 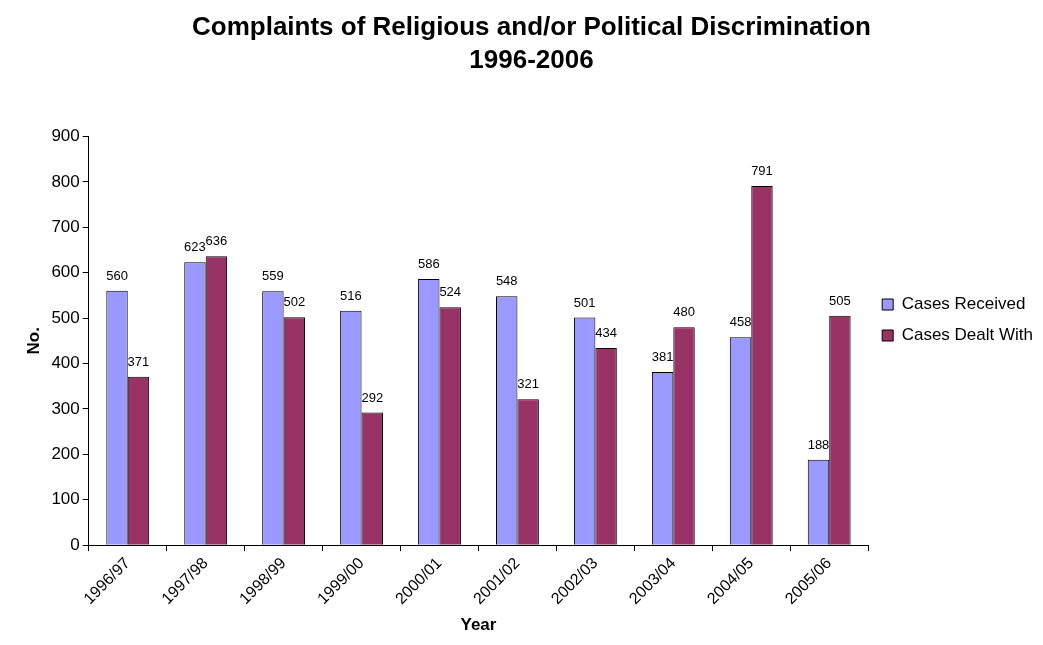 What do you see at coordinates (350, 295) in the screenshot?
I see `data-label: 516` at bounding box center [350, 295].